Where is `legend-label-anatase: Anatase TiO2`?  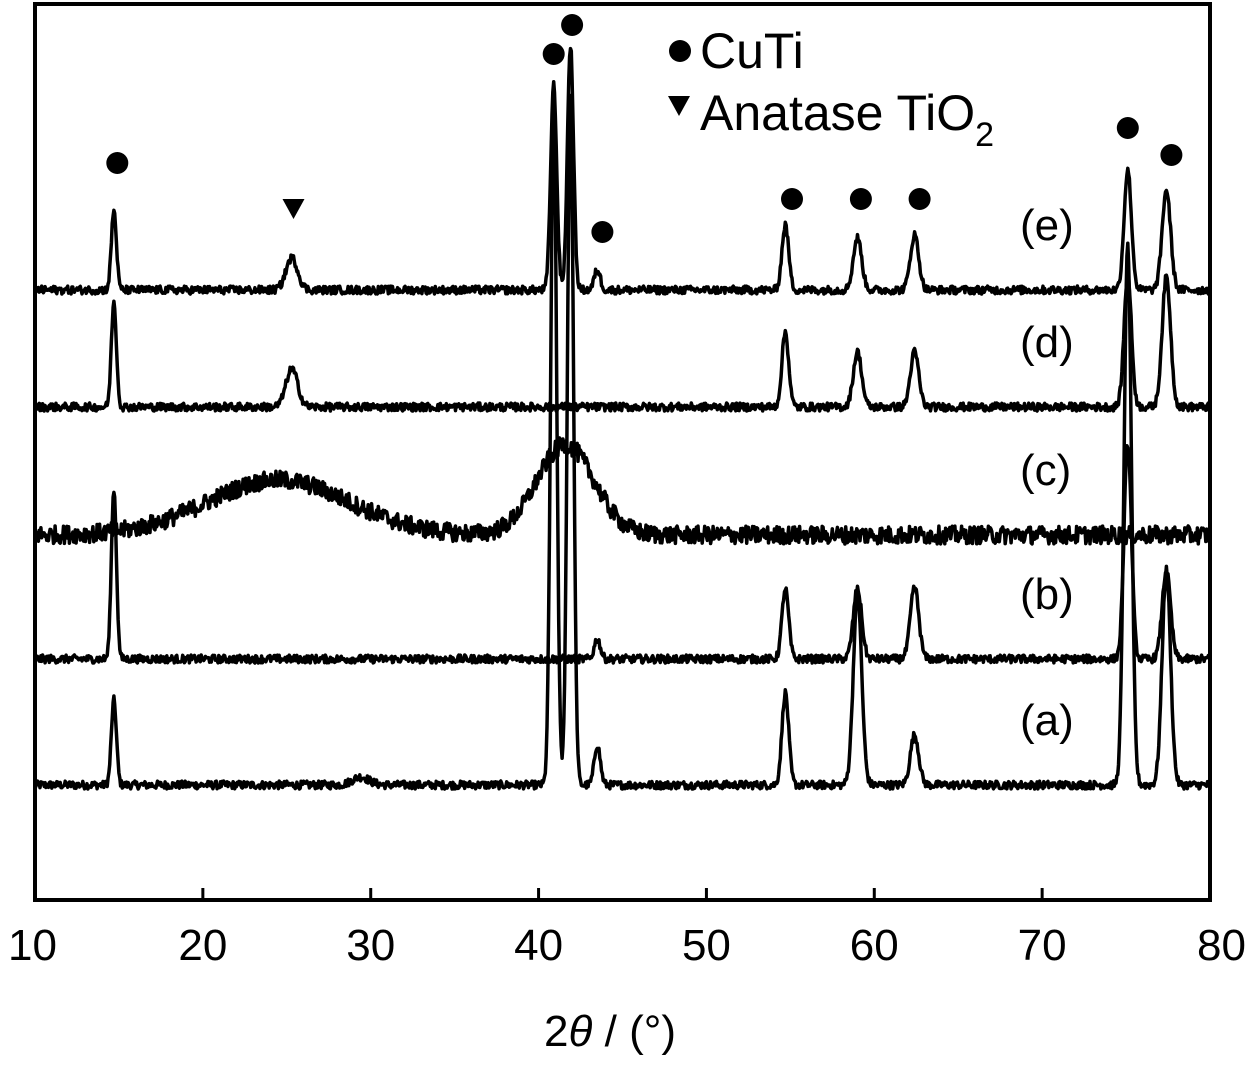 legend-label-anatase: Anatase TiO2 is located at coordinates (847, 119).